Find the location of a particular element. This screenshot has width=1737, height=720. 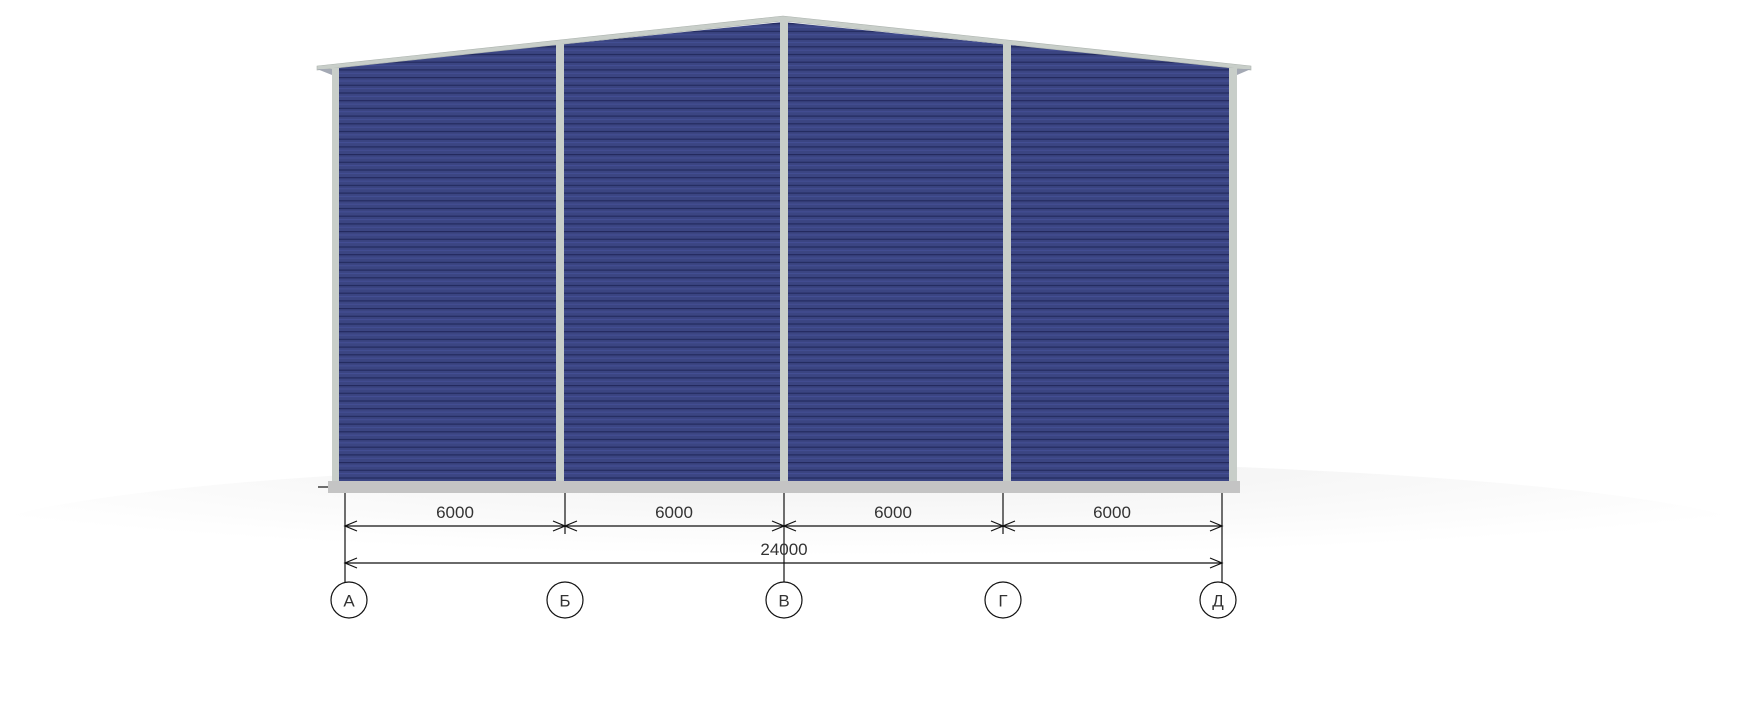

axis-marker-b: Б is located at coordinates (565, 600).